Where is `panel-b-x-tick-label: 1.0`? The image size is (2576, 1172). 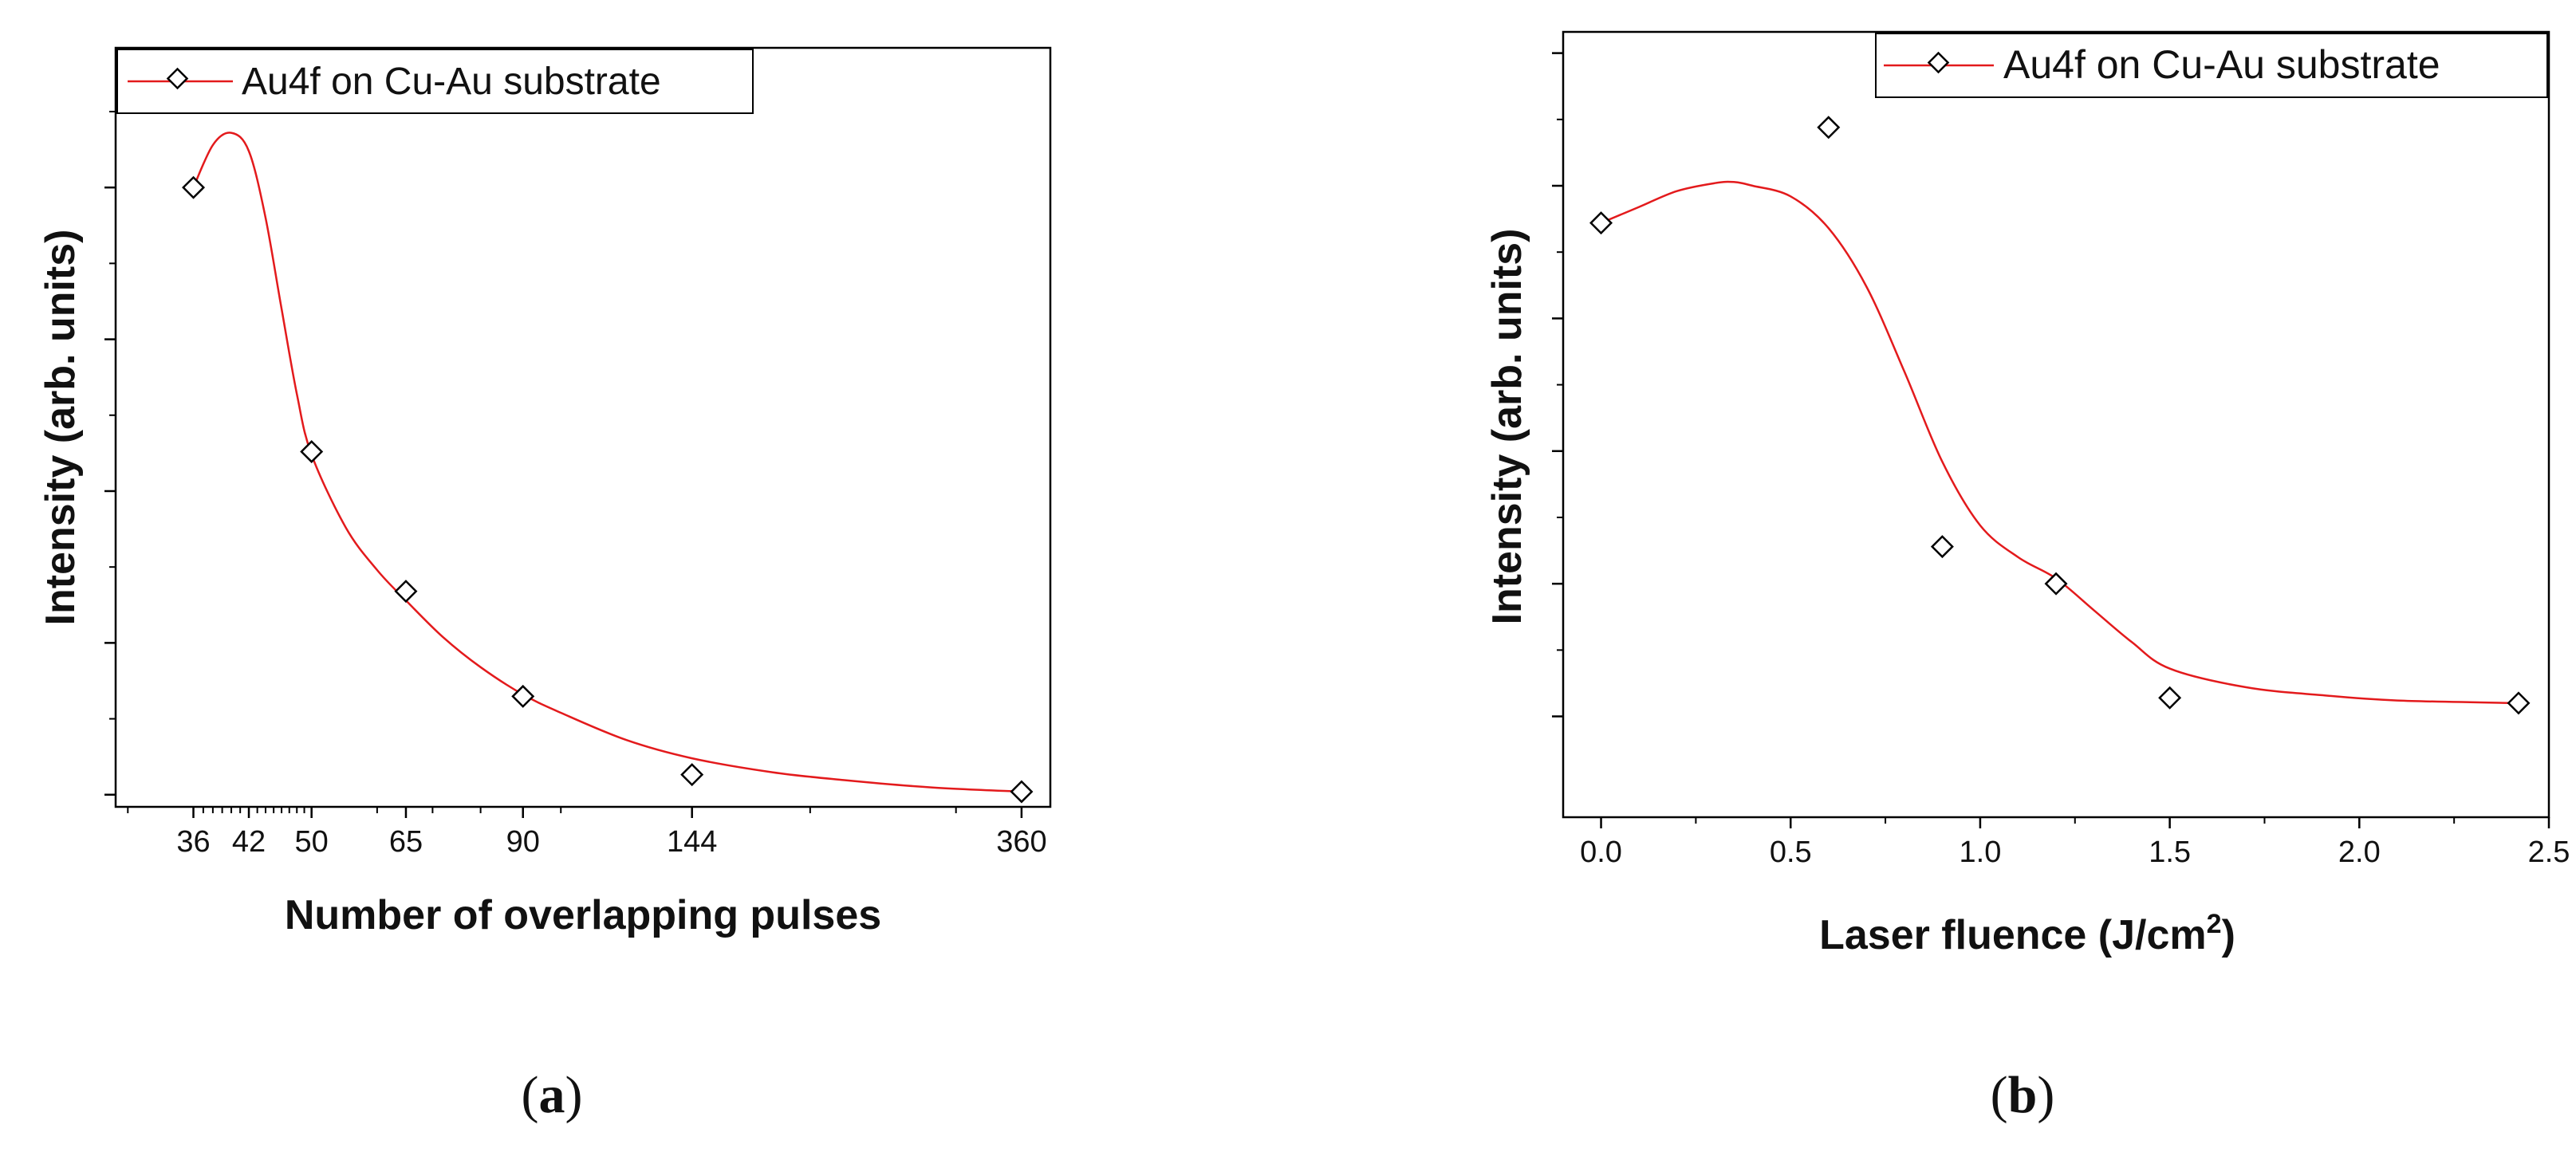 panel-b-x-tick-label: 1.0 is located at coordinates (1981, 852).